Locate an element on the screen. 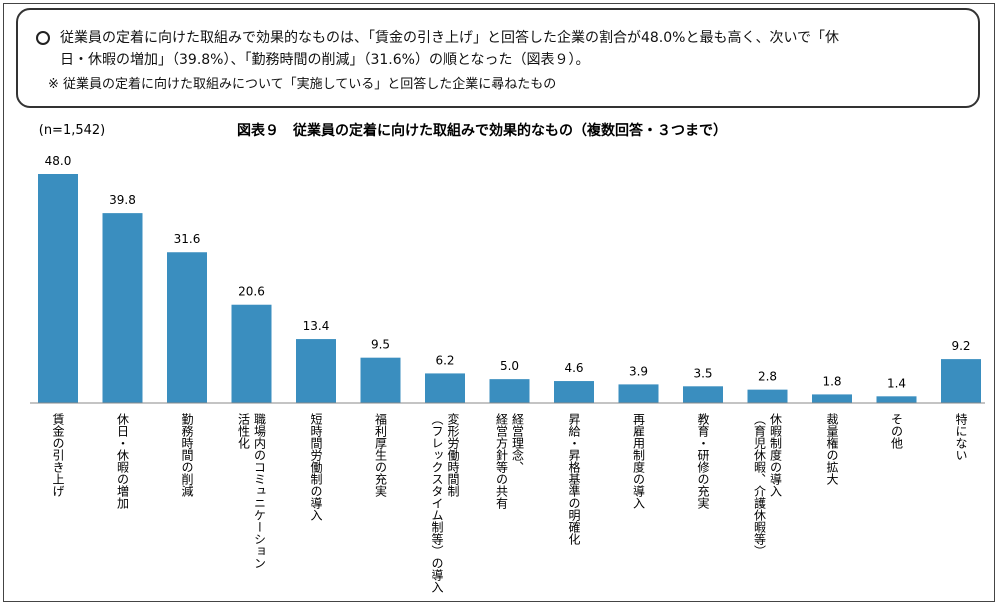 The height and width of the screenshot is (607, 1000). category-label: 勤務時間の削減 is located at coordinates (187, 455).